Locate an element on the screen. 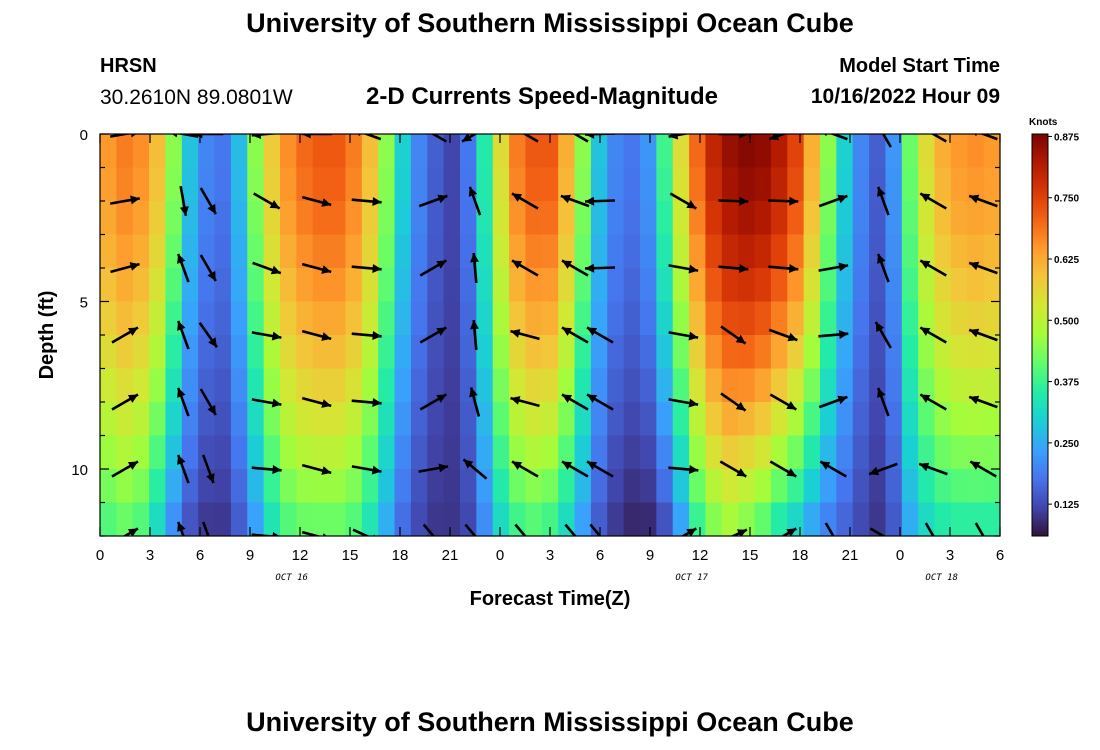 The height and width of the screenshot is (750, 1100). day-label: OCT 18 is located at coordinates (941, 578).